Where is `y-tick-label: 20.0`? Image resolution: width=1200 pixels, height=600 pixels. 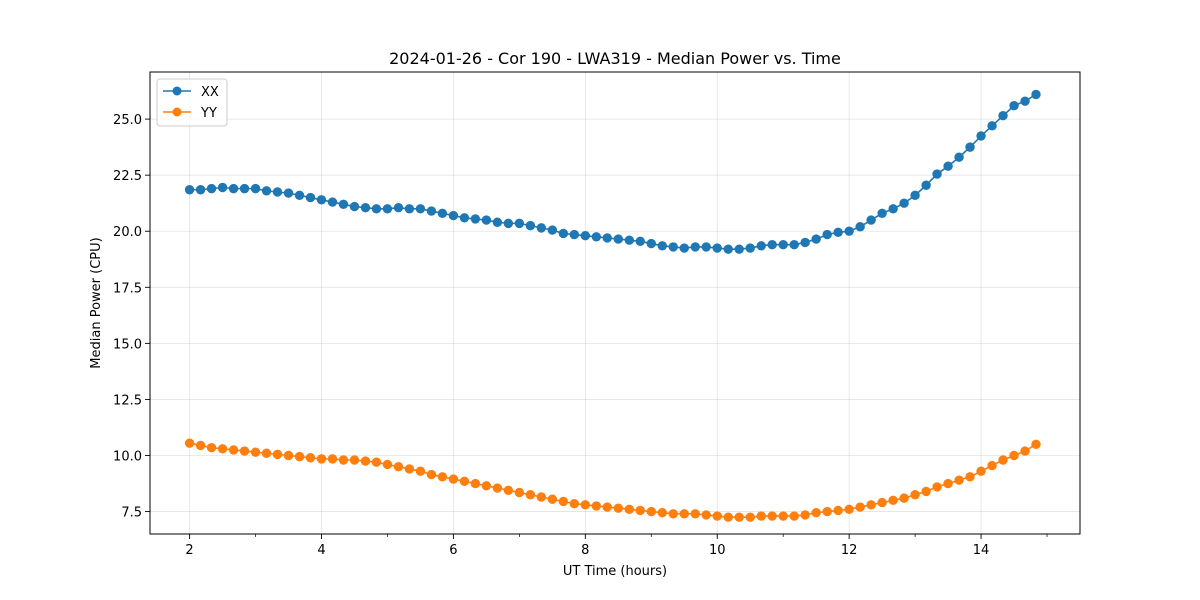
y-tick-label: 20.0 is located at coordinates (127, 232).